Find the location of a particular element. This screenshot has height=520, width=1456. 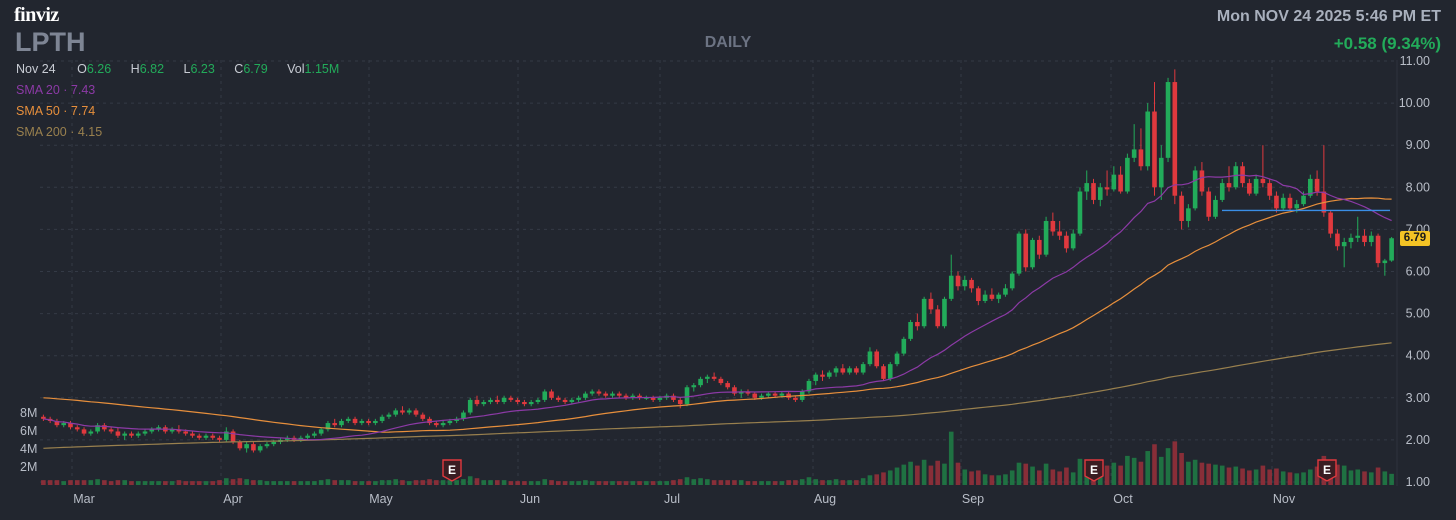

x-tick-label: Oct is located at coordinates (1123, 499).